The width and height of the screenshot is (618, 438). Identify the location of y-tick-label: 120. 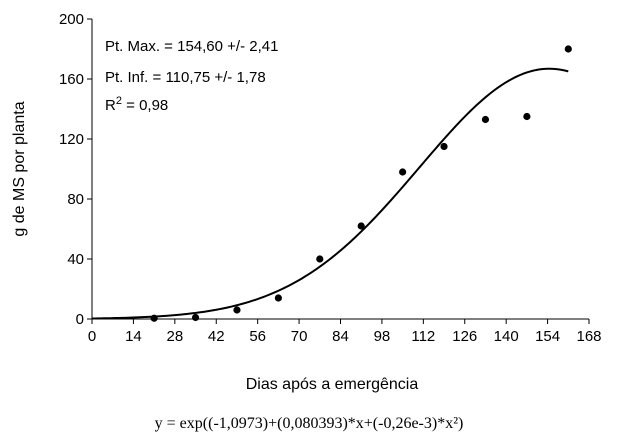
(71, 139).